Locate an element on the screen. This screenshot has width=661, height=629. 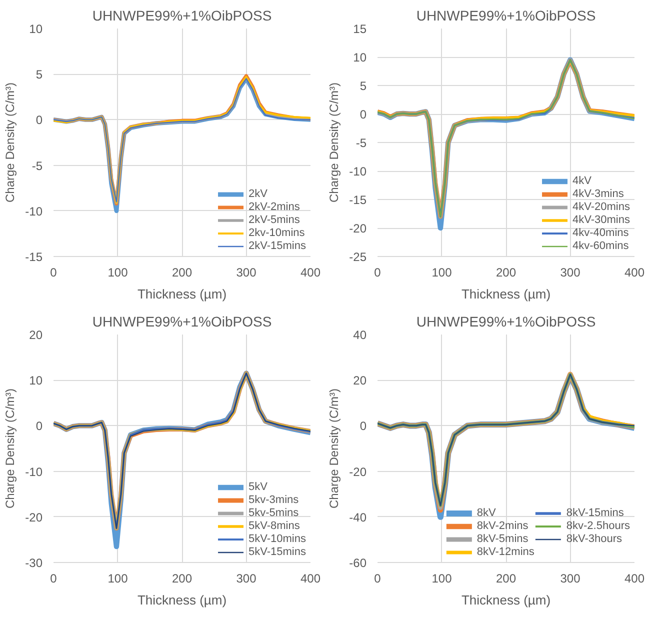
legend-label: 8kV-15mins is located at coordinates (595, 513).